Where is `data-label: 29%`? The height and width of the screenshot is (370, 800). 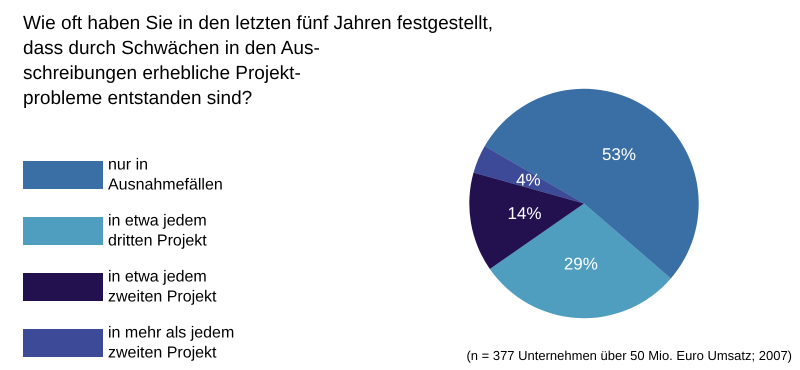 data-label: 29% is located at coordinates (581, 264).